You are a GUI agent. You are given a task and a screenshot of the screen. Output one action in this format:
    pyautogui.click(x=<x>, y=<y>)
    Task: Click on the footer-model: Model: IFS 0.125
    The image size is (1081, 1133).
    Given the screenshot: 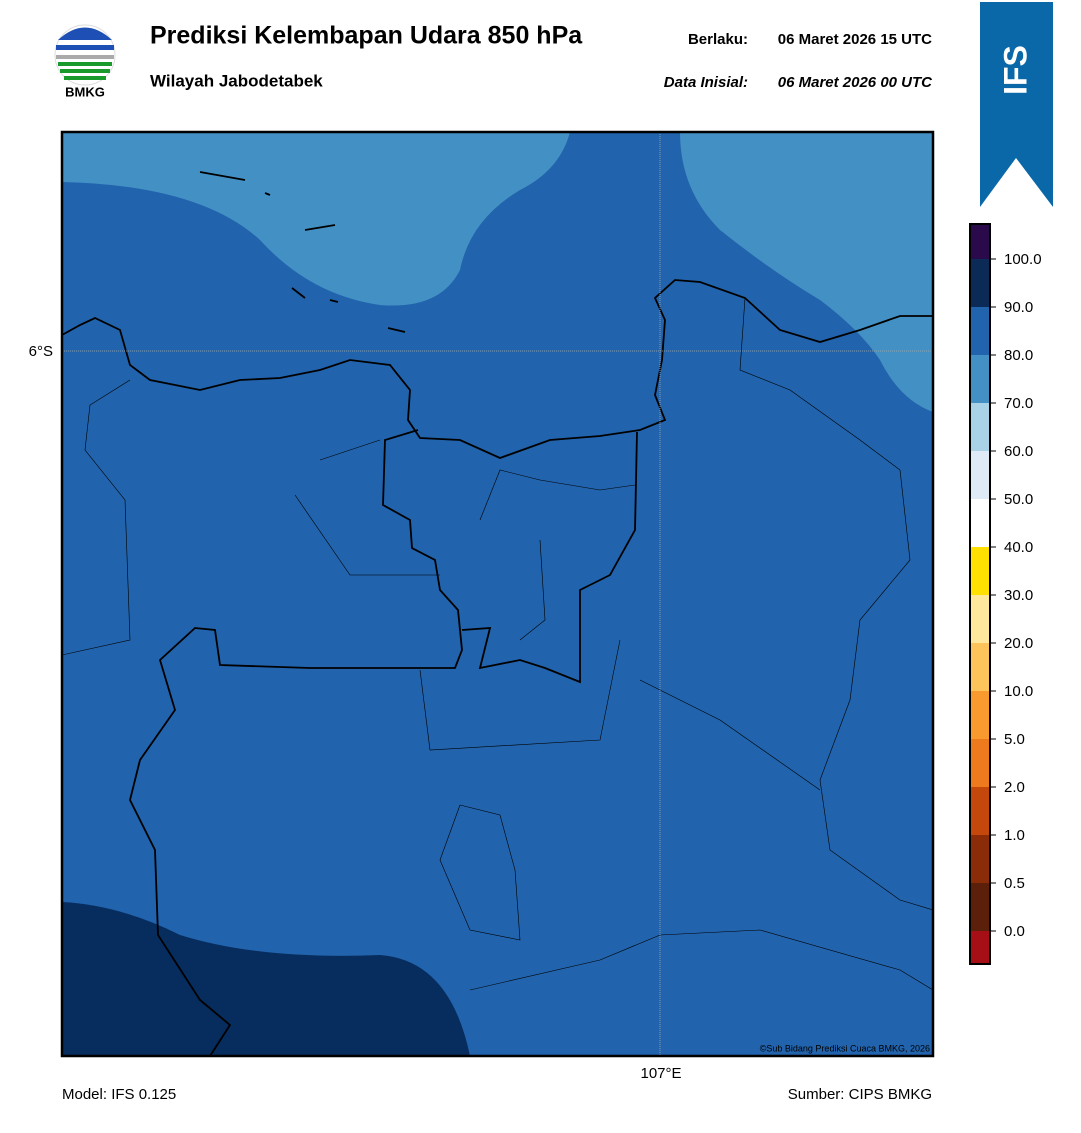 What is the action you would take?
    pyautogui.click(x=119, y=1094)
    